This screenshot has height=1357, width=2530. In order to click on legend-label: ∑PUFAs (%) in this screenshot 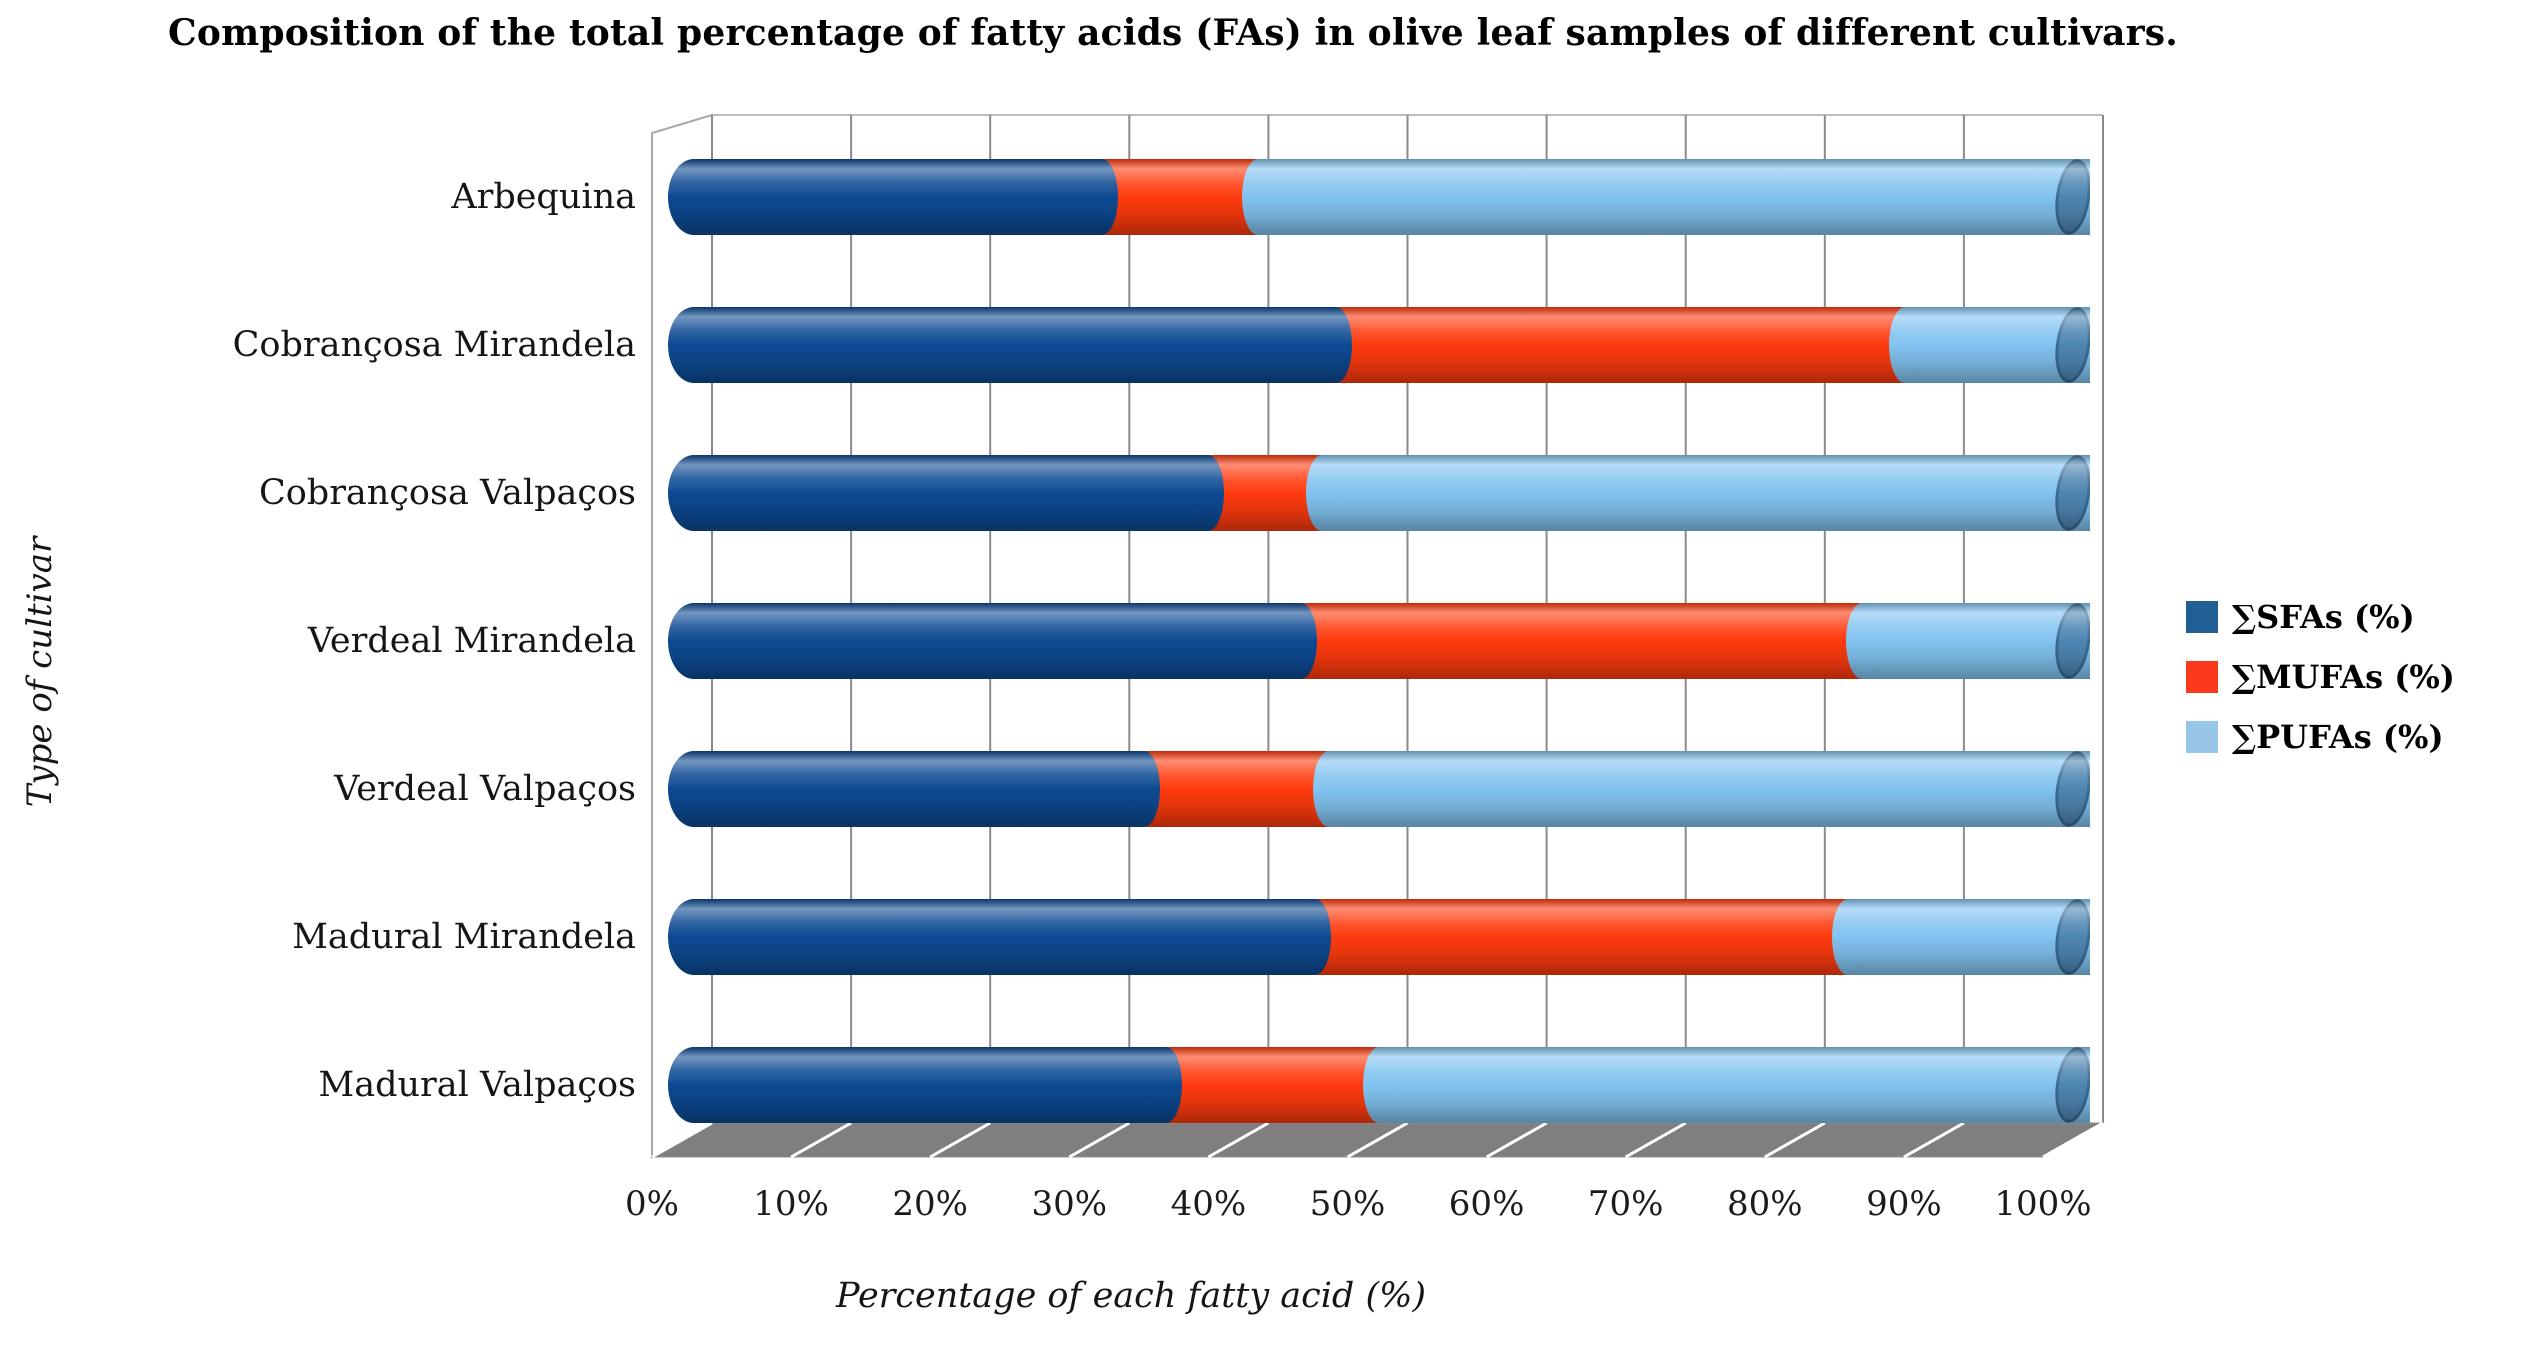, I will do `click(2338, 737)`.